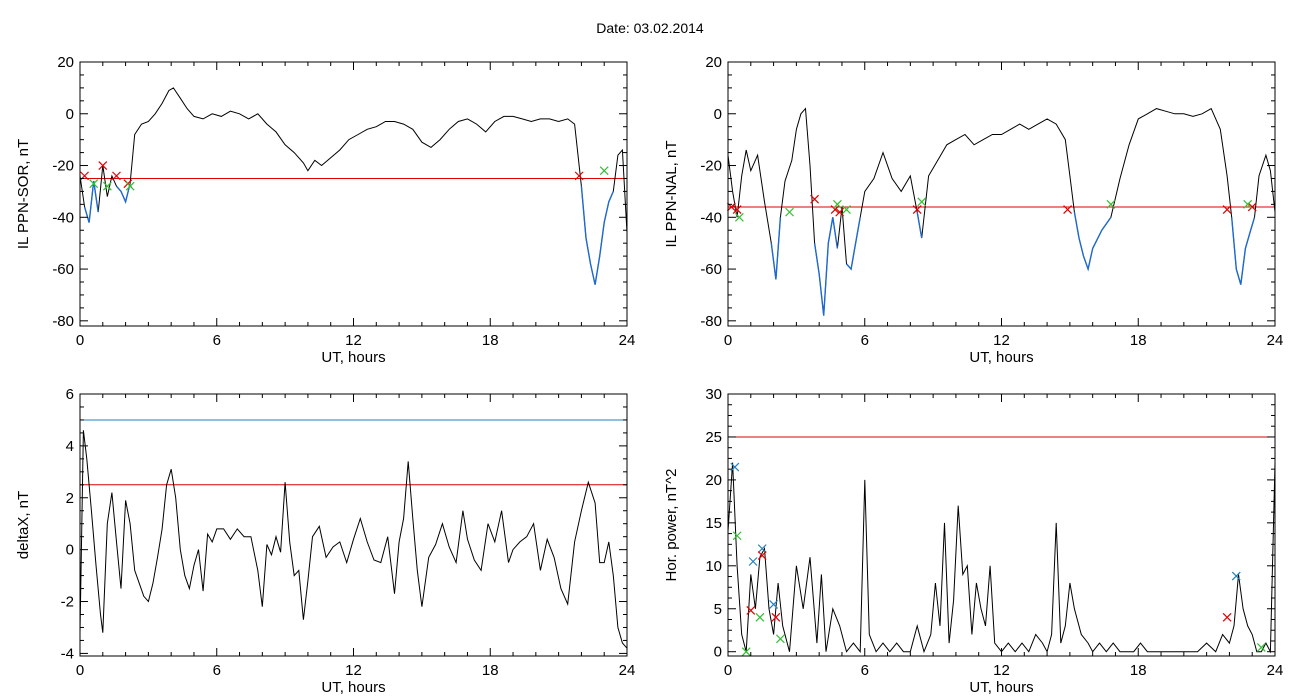 Image resolution: width=1300 pixels, height=700 pixels. Describe the element at coordinates (711, 217) in the screenshot. I see `y-tick-label-nal: -40` at that location.